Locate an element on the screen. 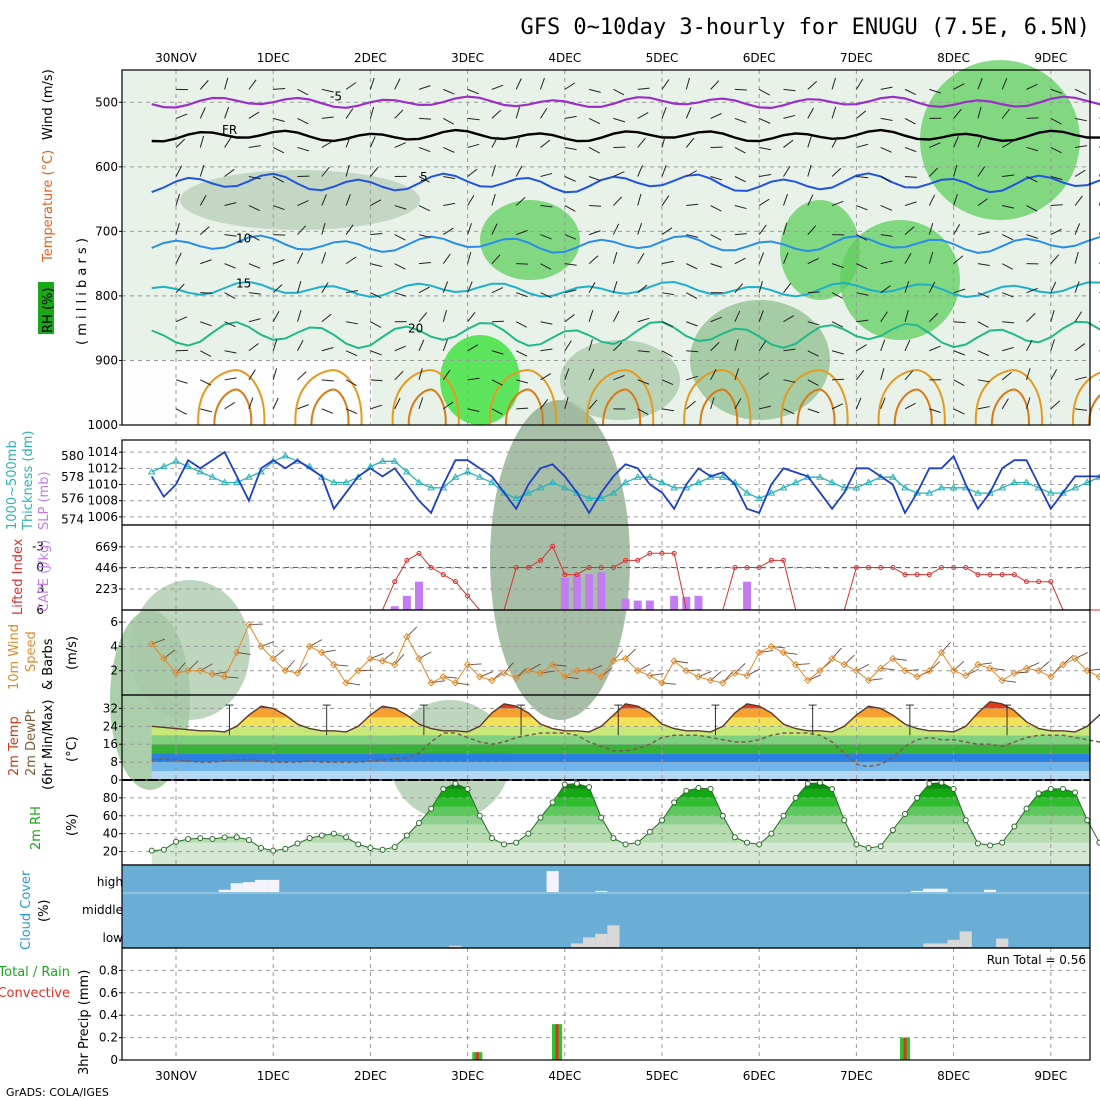 Image resolution: width=1100 pixels, height=1100 pixels. li-tick-label: 6 is located at coordinates (40, 610).